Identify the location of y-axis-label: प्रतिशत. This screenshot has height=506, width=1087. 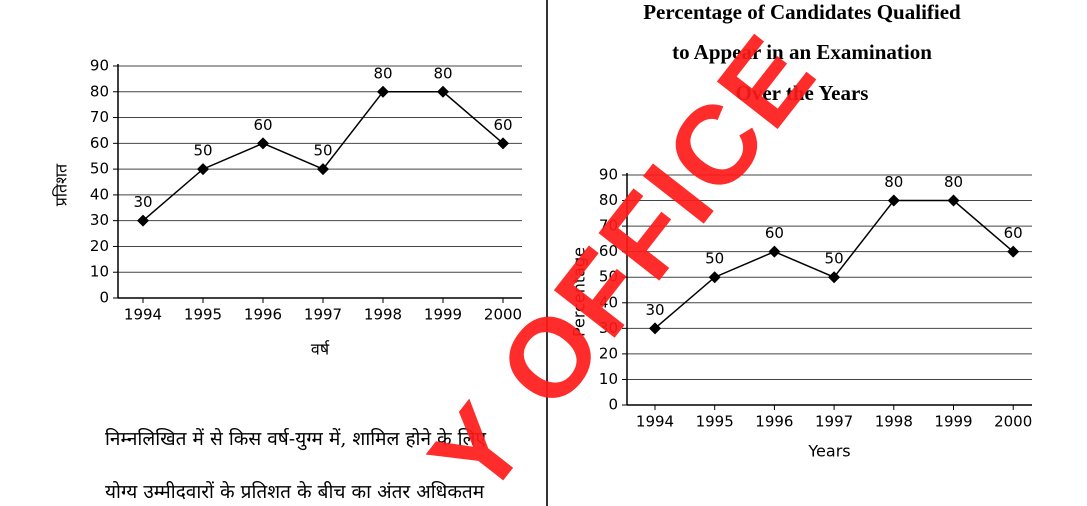
(61, 184).